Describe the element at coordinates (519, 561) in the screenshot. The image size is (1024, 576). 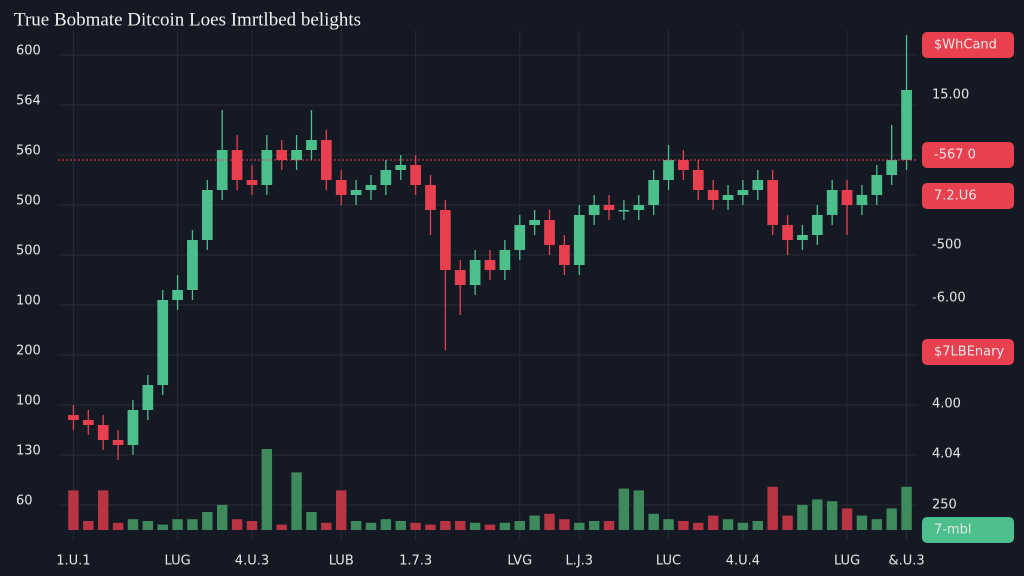
I see `x-tick-label: LVG` at that location.